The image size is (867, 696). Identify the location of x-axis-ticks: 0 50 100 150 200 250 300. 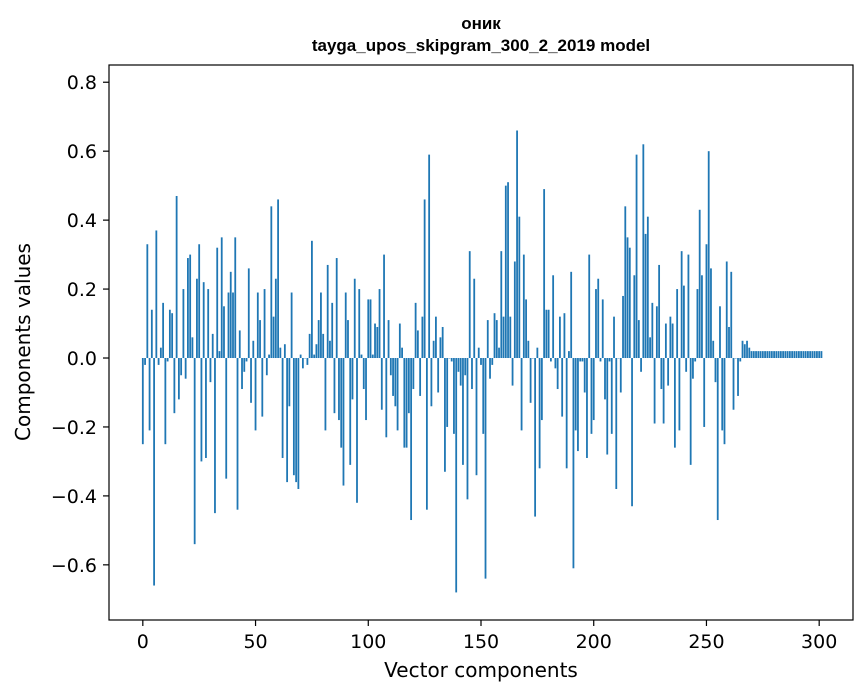
(487, 636).